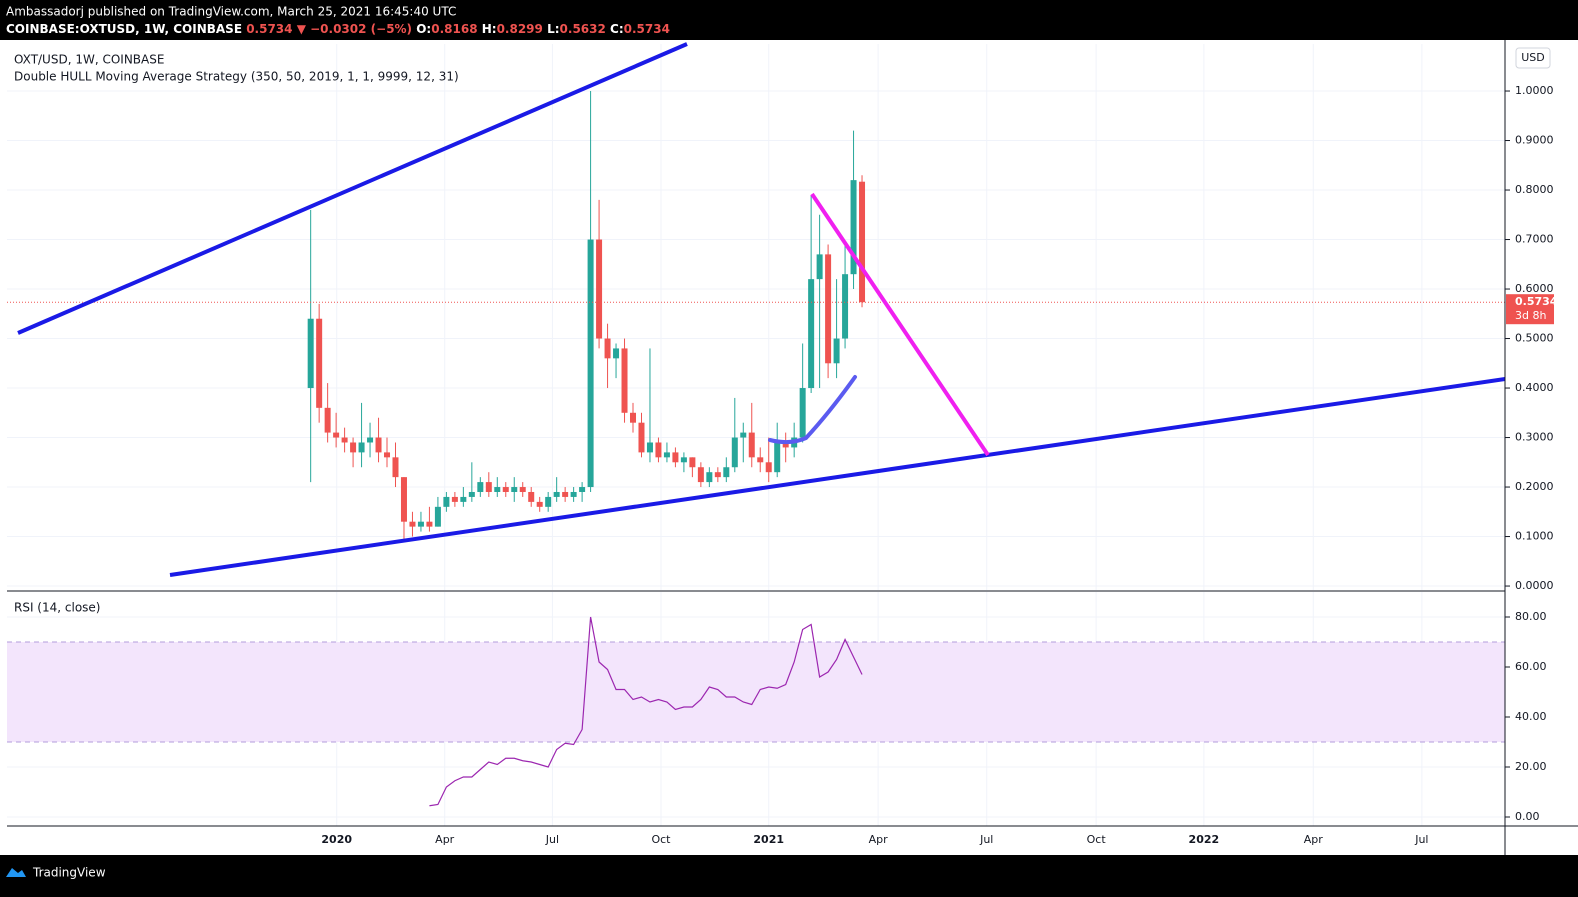 The height and width of the screenshot is (897, 1578). I want to click on pane-title: OXT/USD, 1W, COINBASE, so click(89, 60).